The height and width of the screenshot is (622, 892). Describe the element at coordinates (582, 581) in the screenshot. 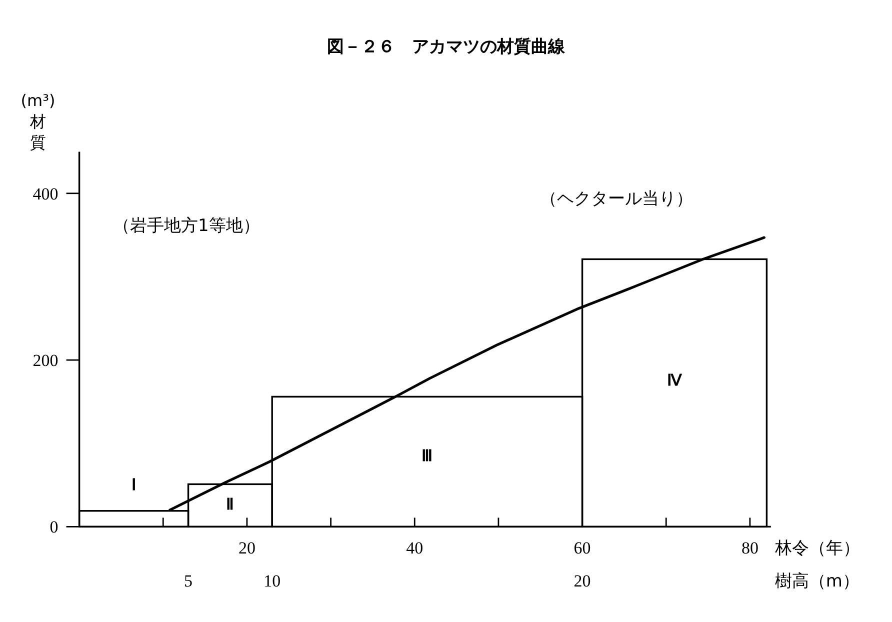

I see `text: 20` at that location.